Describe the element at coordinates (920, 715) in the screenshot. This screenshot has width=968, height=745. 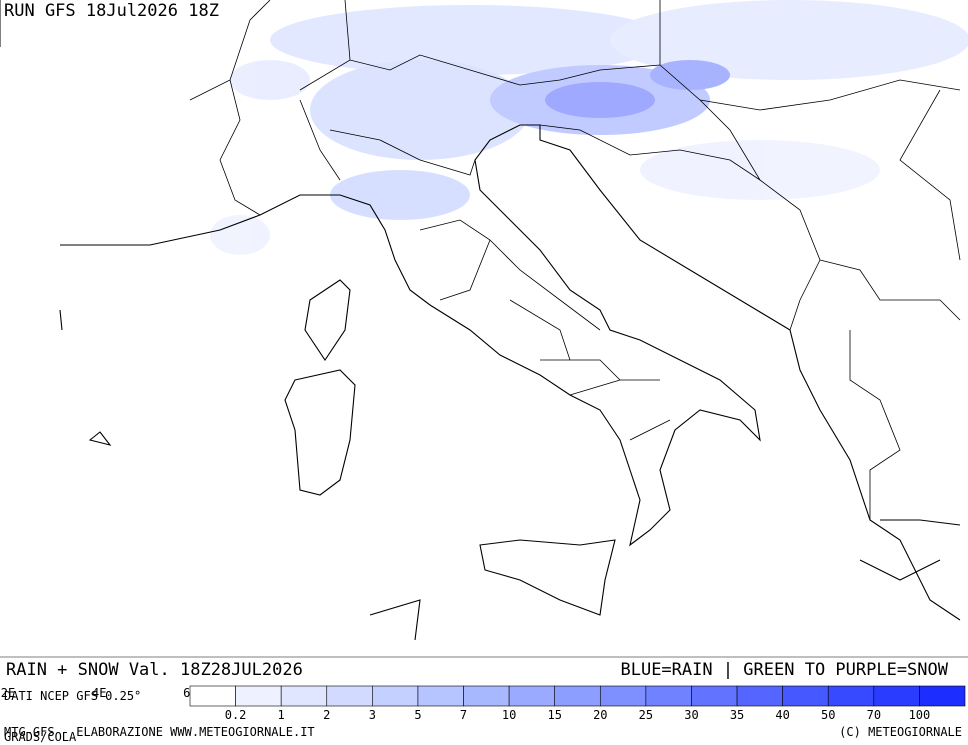
I see `colorbar-label: 100` at that location.